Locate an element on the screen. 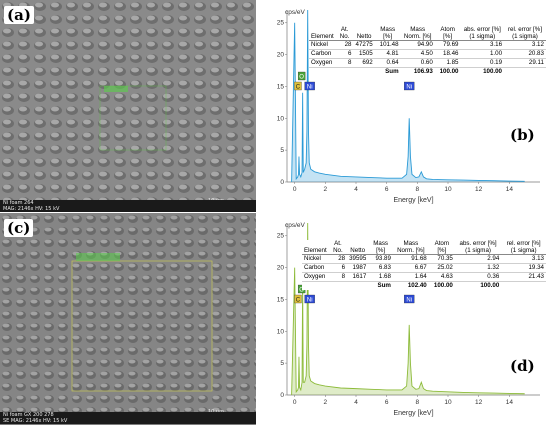 The width and height of the screenshot is (550, 431). sem-sample-name-a: Ni foam 264 is located at coordinates (18, 203).